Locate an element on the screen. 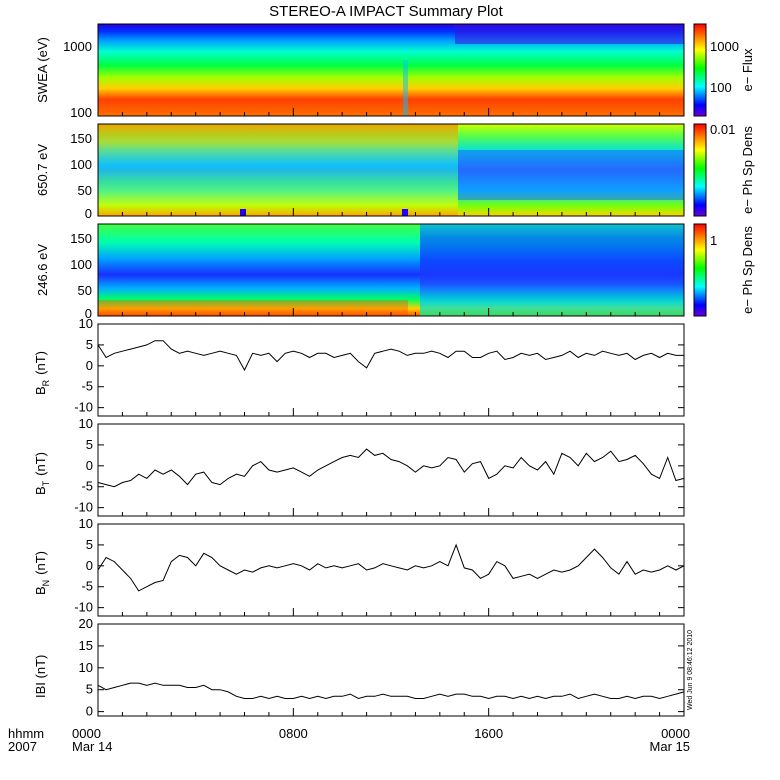 The width and height of the screenshot is (780, 780). colorbar-pad246 is located at coordinates (700, 270).